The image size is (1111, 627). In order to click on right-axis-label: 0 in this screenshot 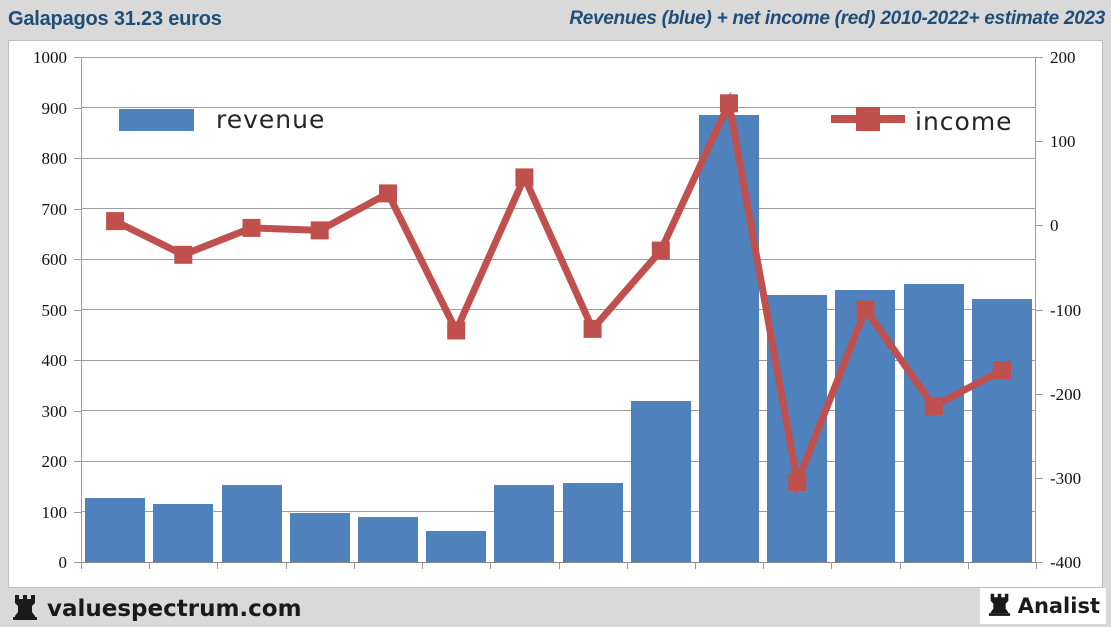, I will do `click(1054, 226)`.